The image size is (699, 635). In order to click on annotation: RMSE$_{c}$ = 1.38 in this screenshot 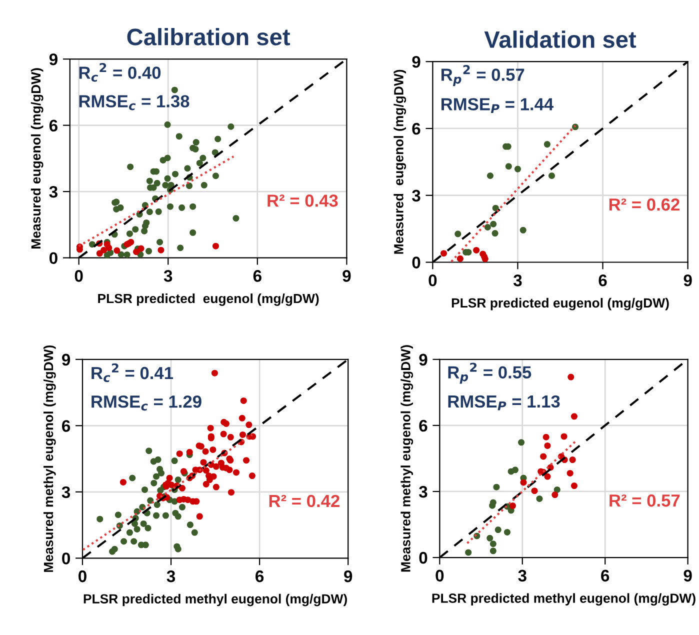, I will do `click(134, 102)`.